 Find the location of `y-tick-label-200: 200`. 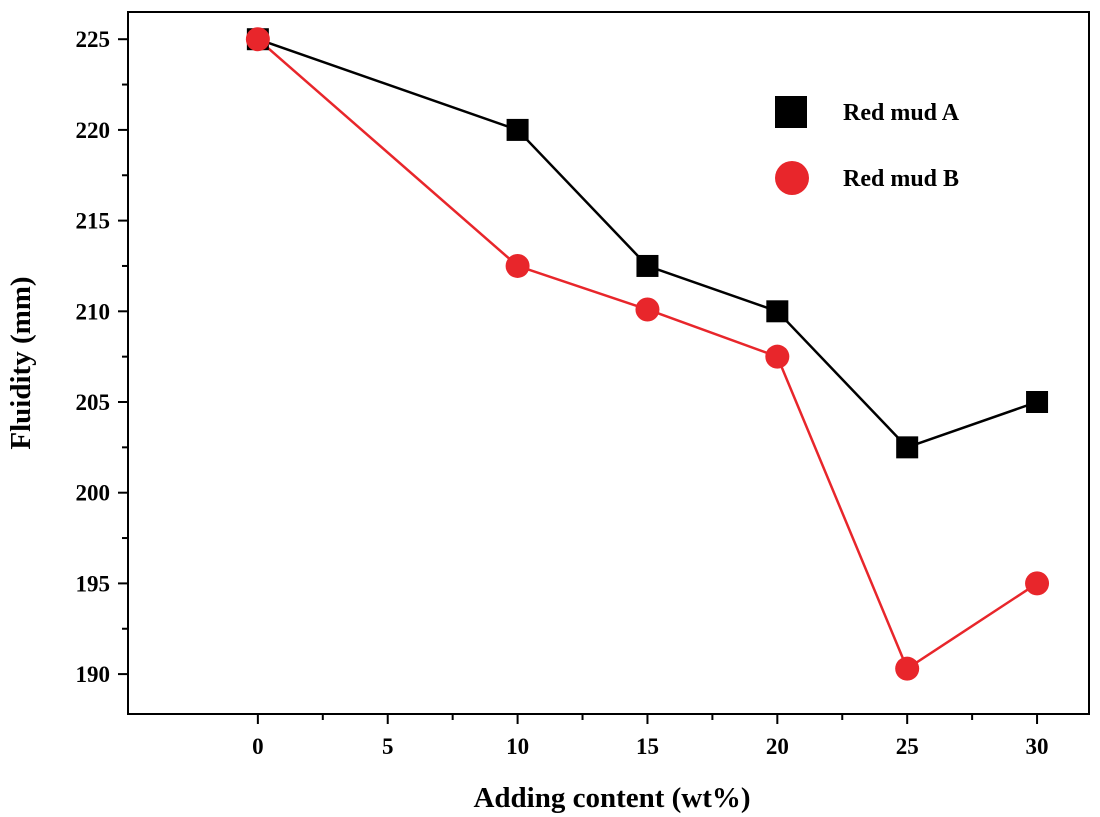

y-tick-label-200: 200 is located at coordinates (93, 493).